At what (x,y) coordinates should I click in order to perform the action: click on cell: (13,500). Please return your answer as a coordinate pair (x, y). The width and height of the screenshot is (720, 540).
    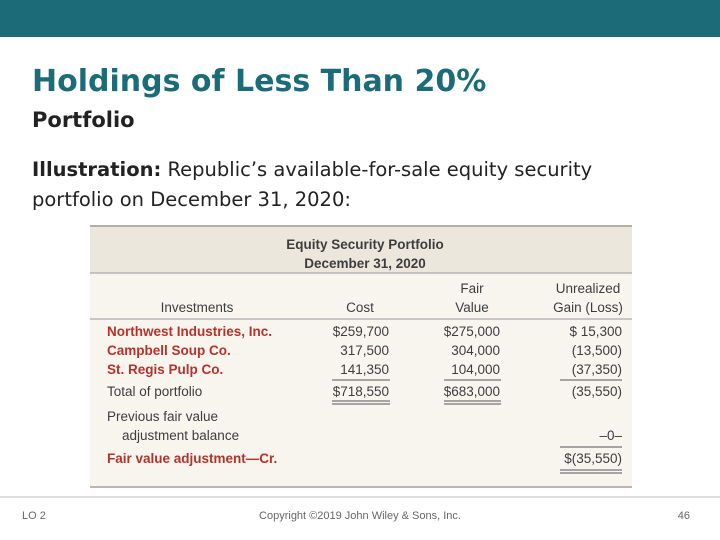
    Looking at the image, I should click on (597, 350).